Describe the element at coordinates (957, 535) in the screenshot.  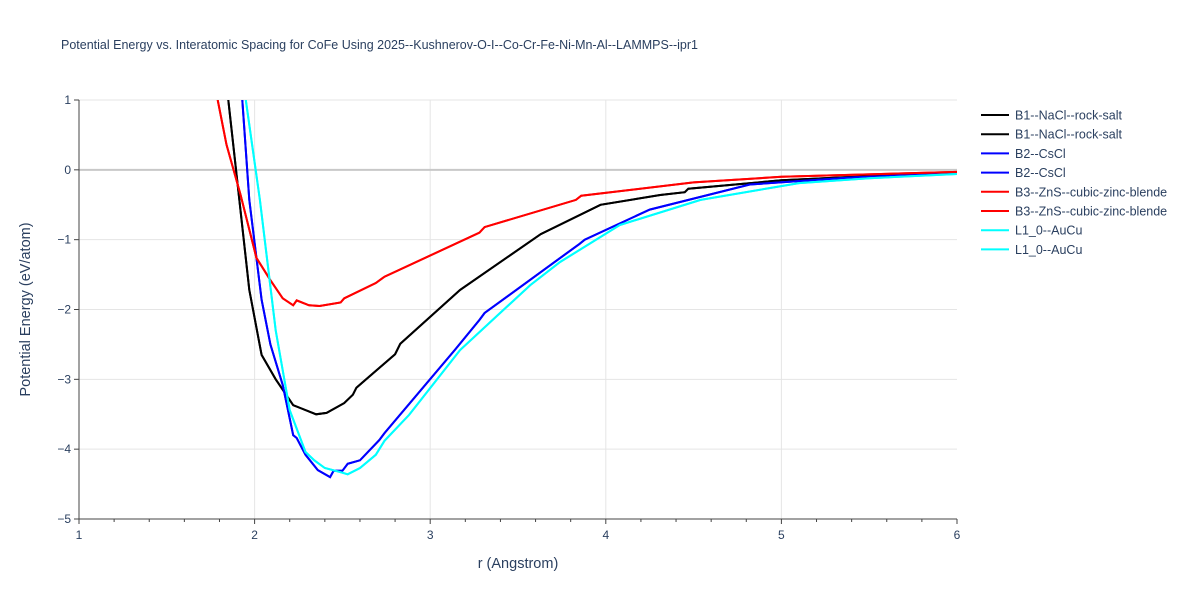
I see `x-tick-label: 6` at that location.